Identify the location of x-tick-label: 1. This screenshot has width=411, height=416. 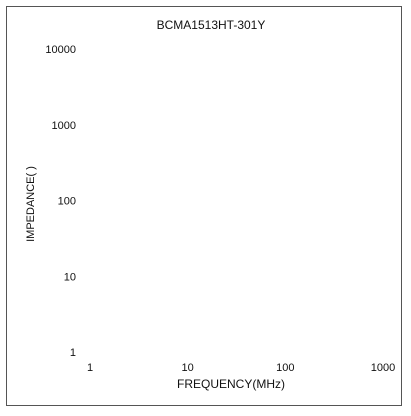
(90, 368).